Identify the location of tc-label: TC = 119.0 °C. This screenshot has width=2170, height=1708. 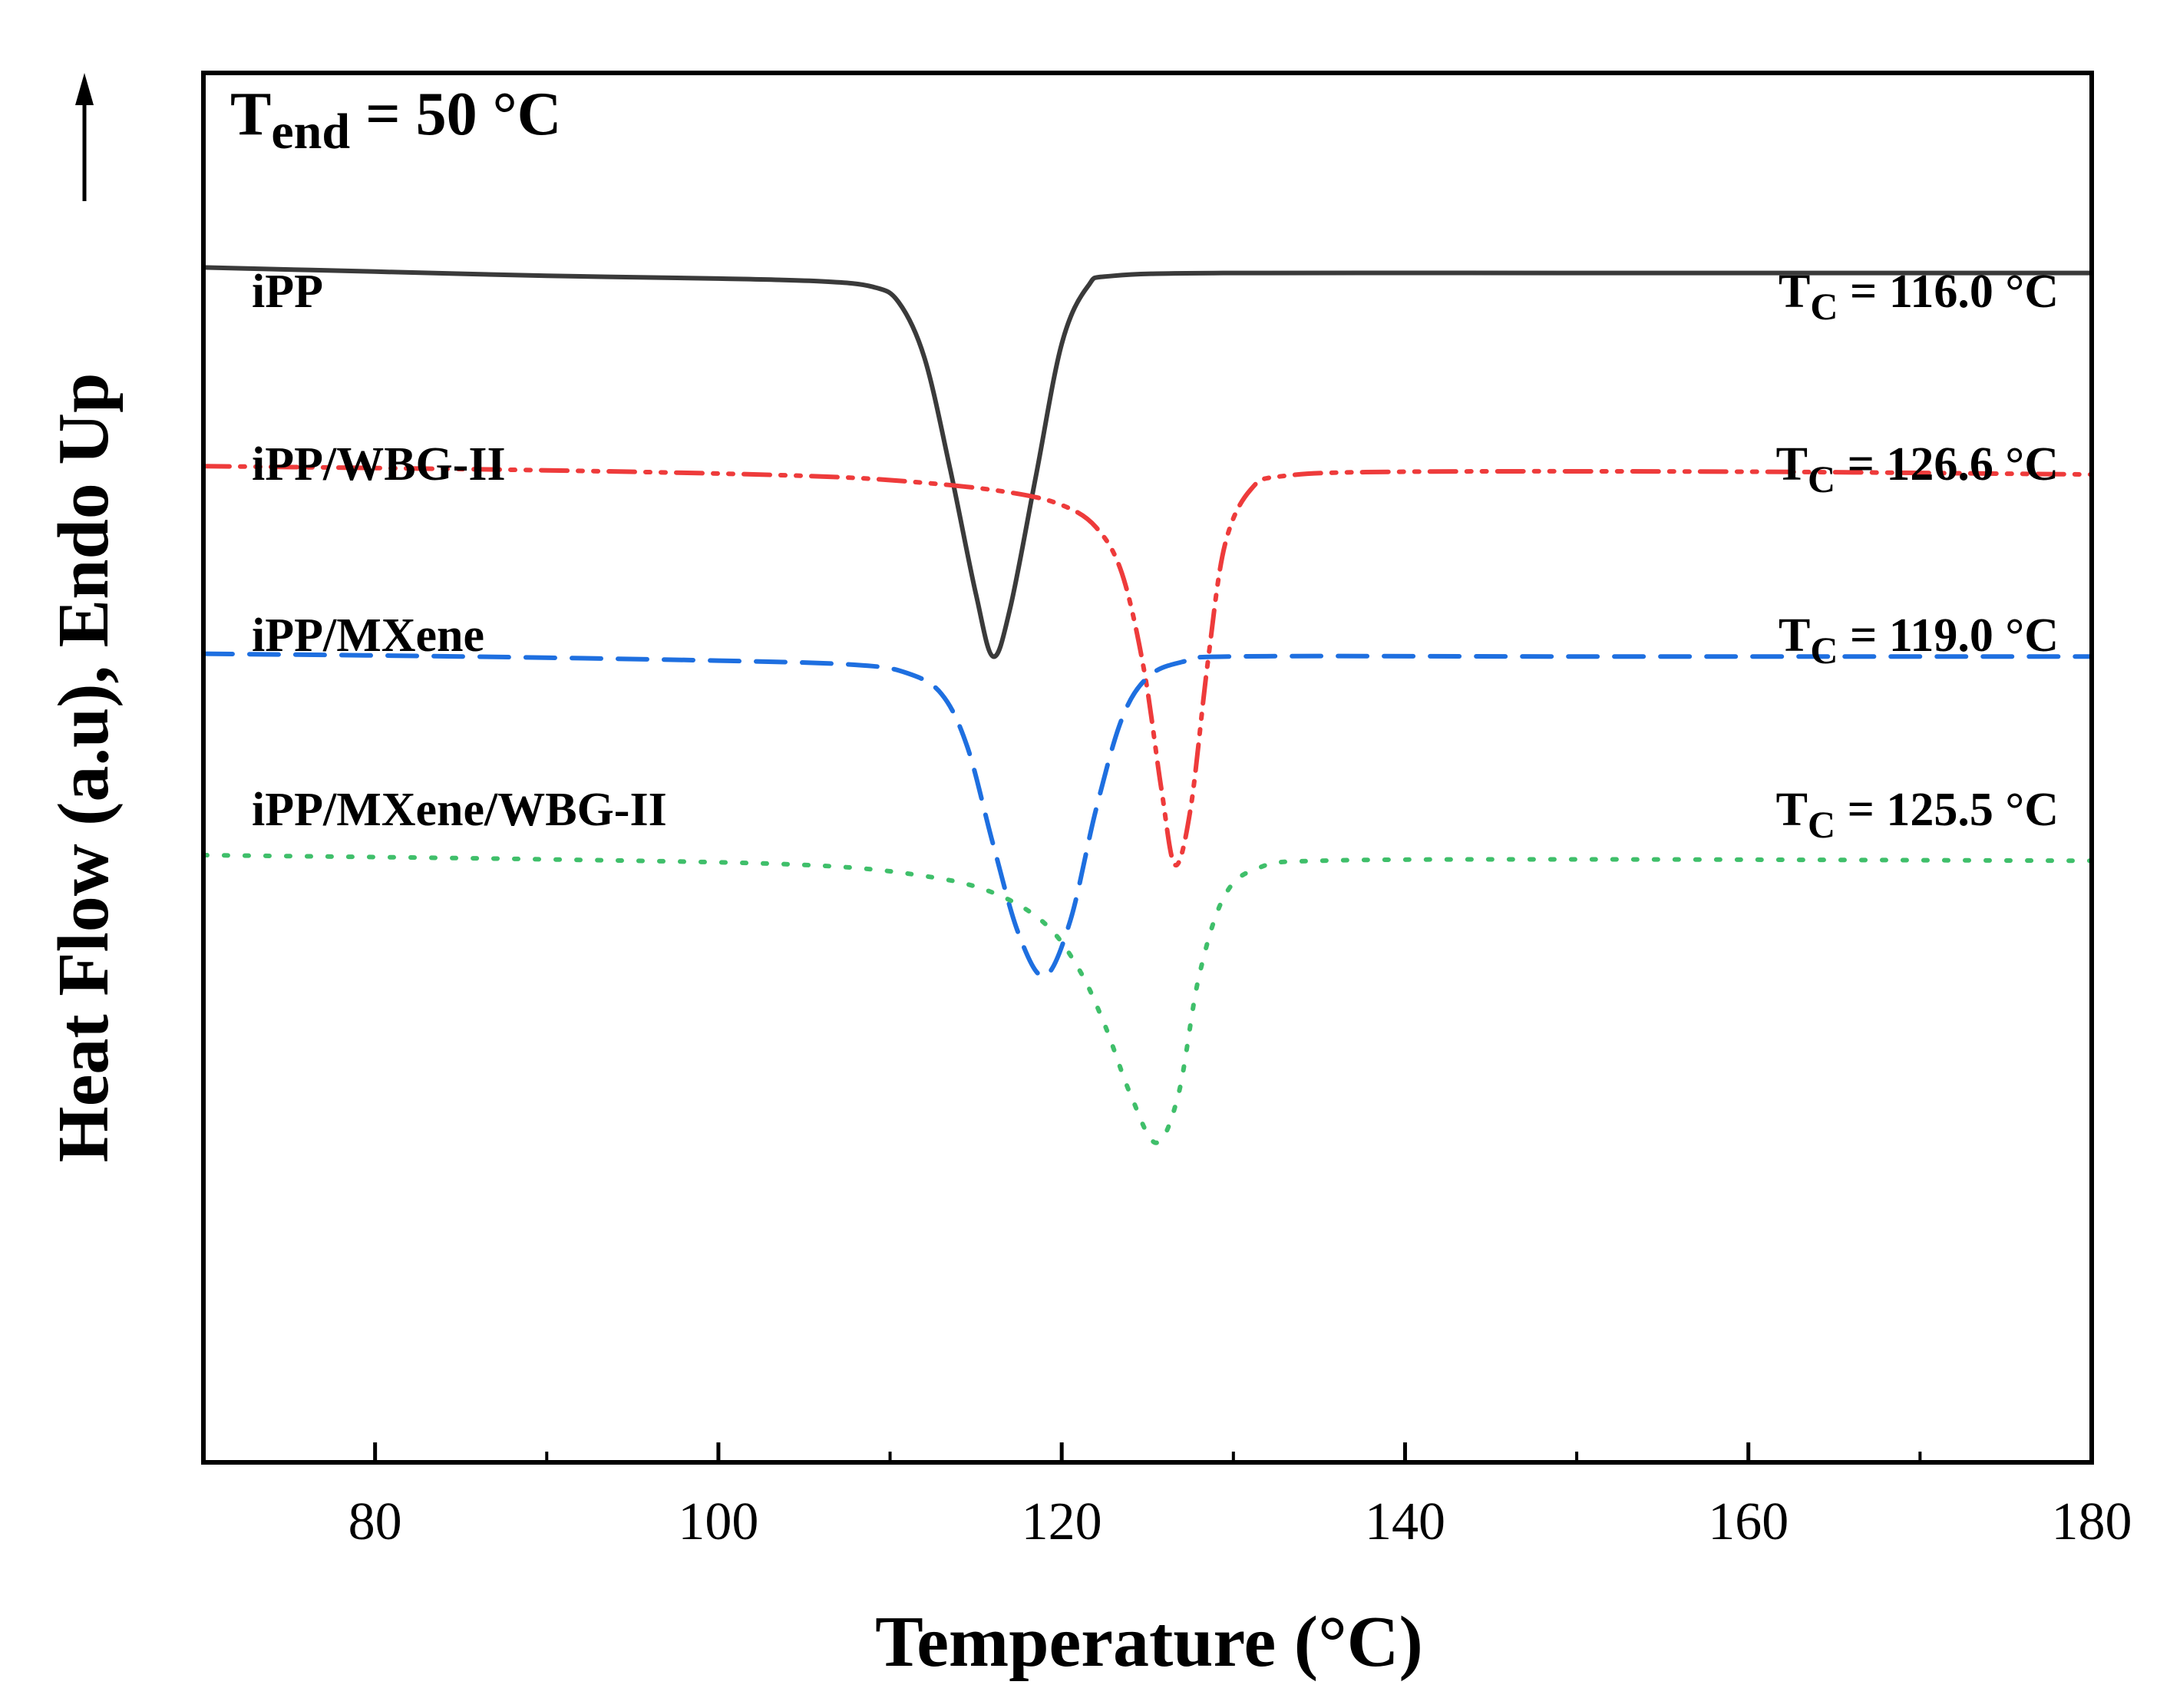
(1919, 641).